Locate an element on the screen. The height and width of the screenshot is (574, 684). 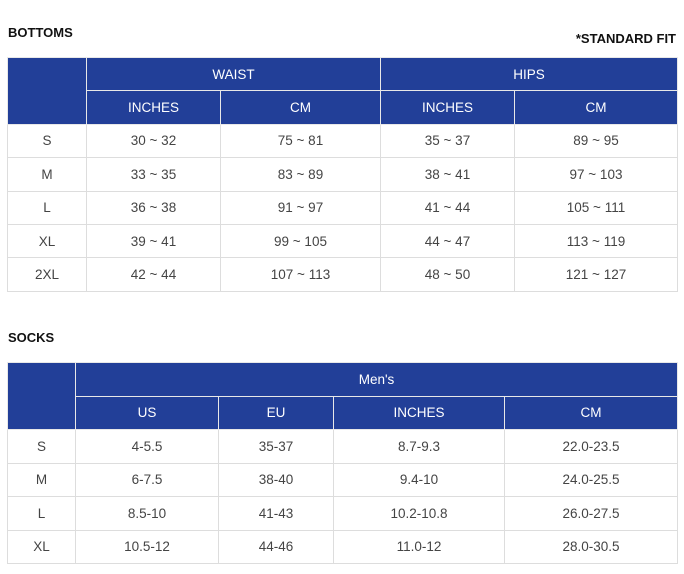
size-label: 2XL is located at coordinates (47, 274).